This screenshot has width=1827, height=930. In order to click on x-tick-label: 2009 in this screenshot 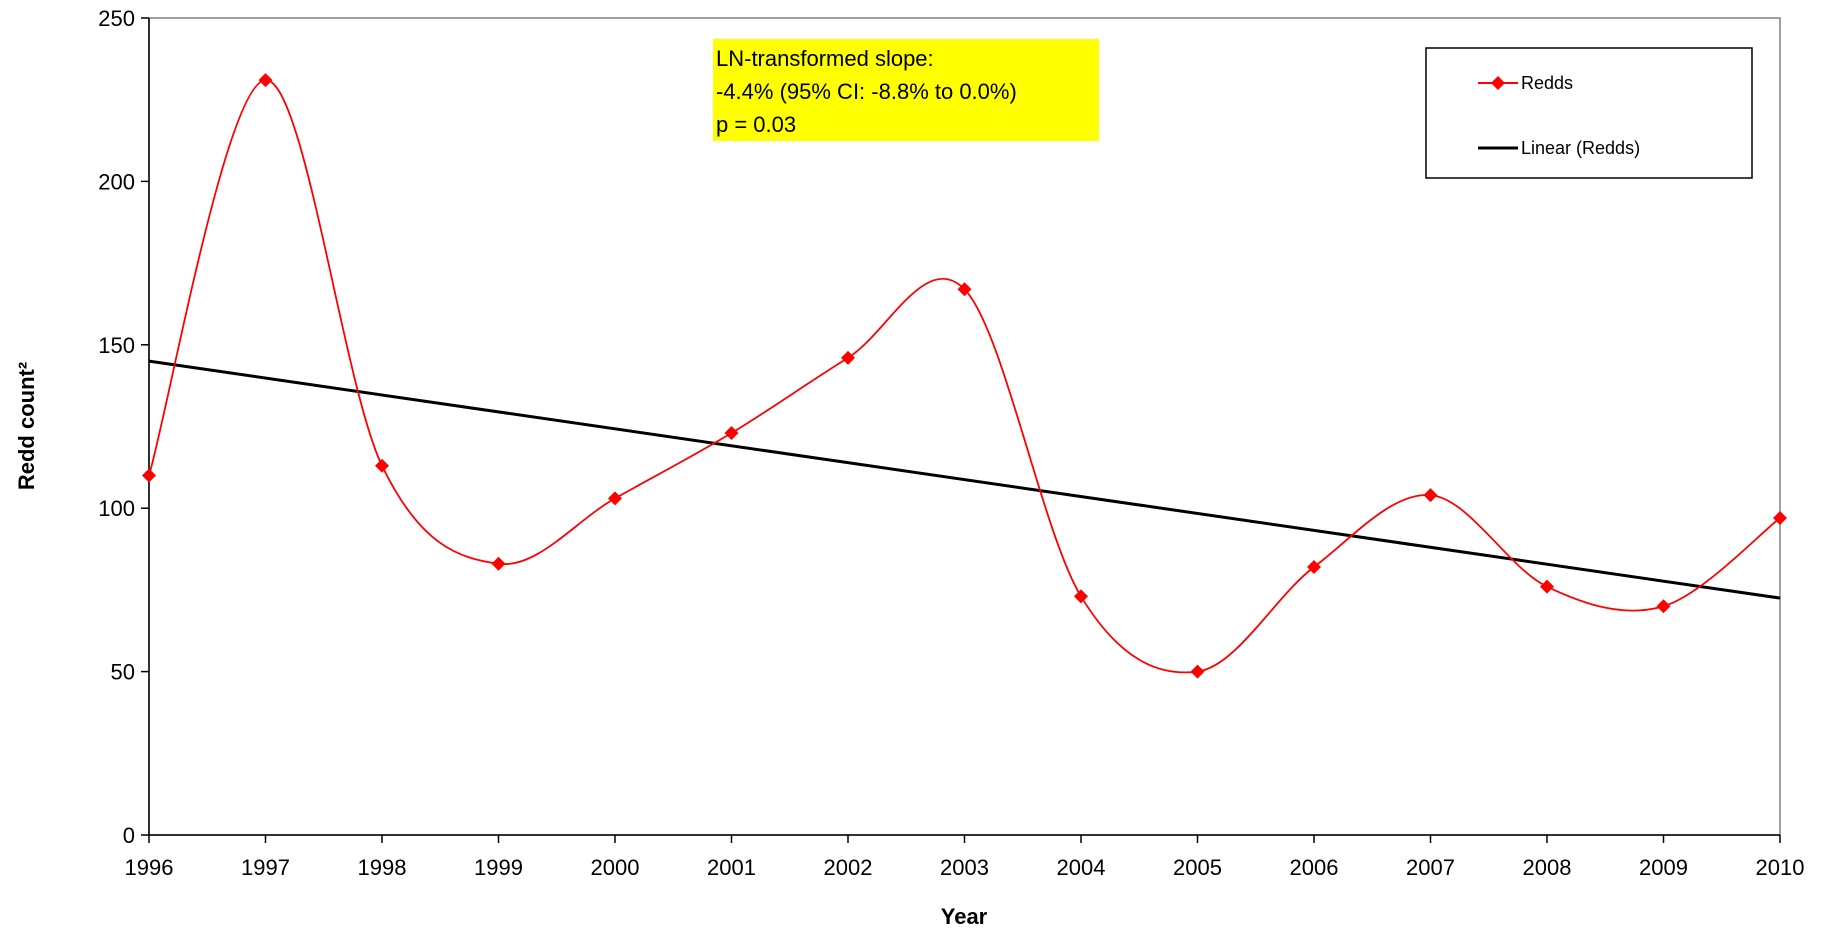, I will do `click(1663, 867)`.